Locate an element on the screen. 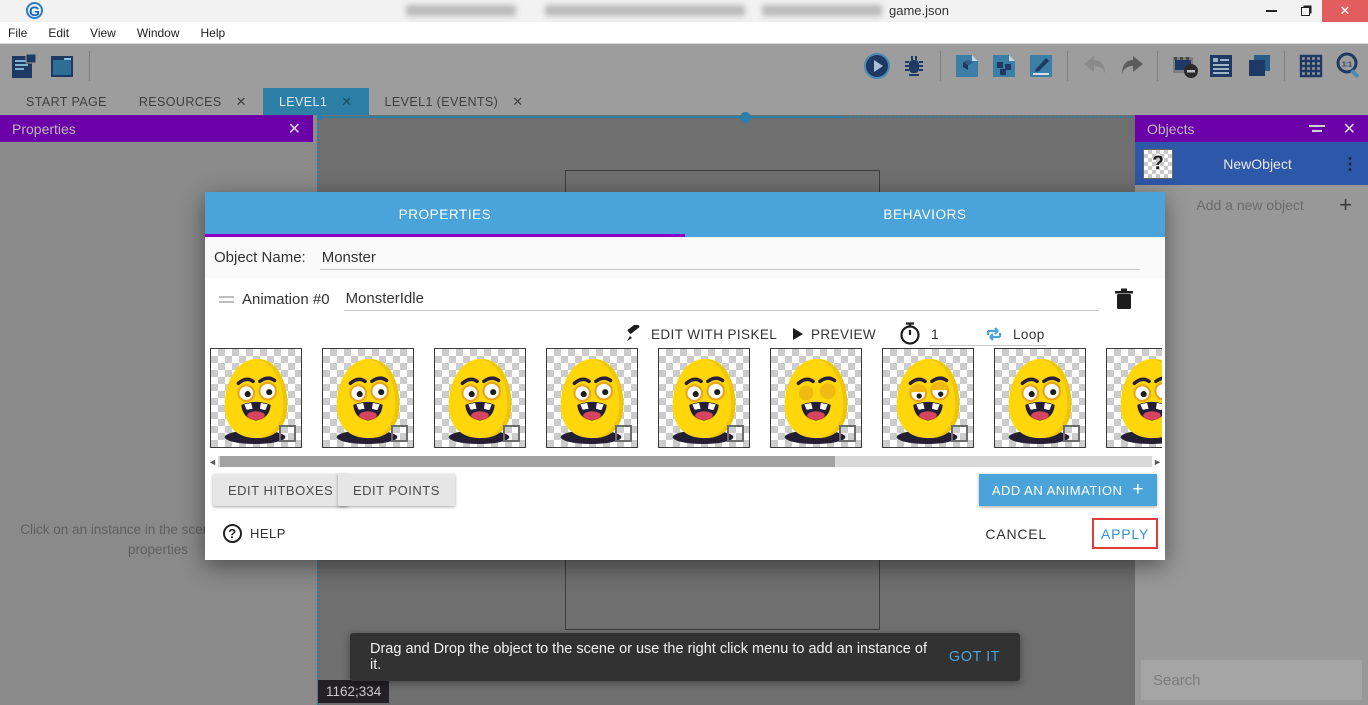 The height and width of the screenshot is (705, 1368). toggle-mask-icon is located at coordinates (1184, 66).